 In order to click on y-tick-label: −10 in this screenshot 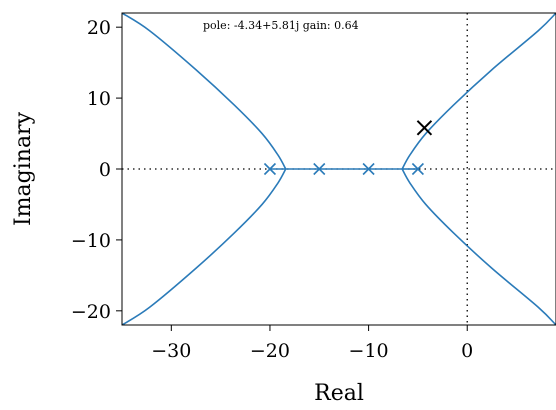, I will do `click(91, 241)`.